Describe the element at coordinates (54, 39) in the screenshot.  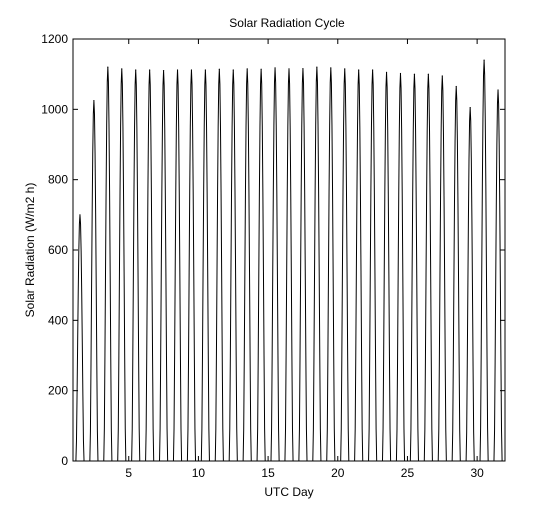
I see `y-tick-label: 1200` at that location.